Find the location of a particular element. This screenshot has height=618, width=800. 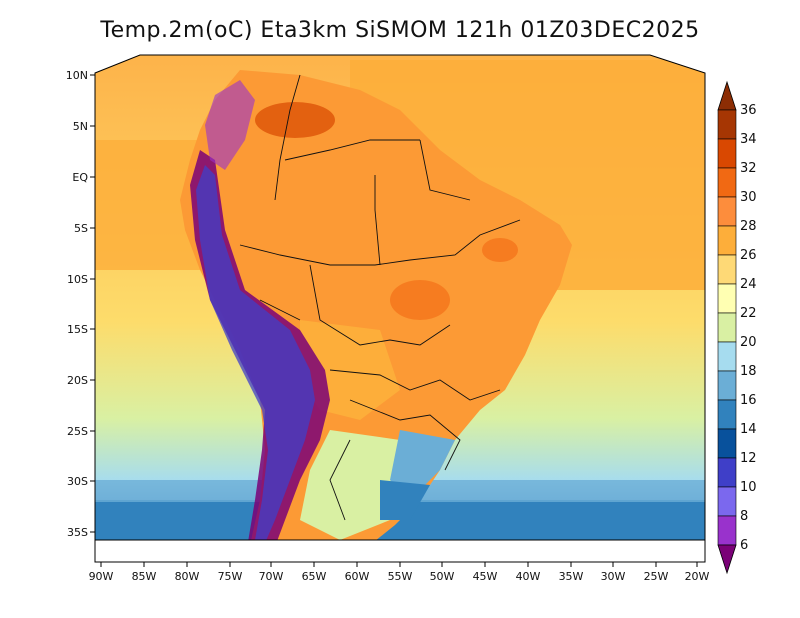

colorbar-arrow-top is located at coordinates (727, 95).